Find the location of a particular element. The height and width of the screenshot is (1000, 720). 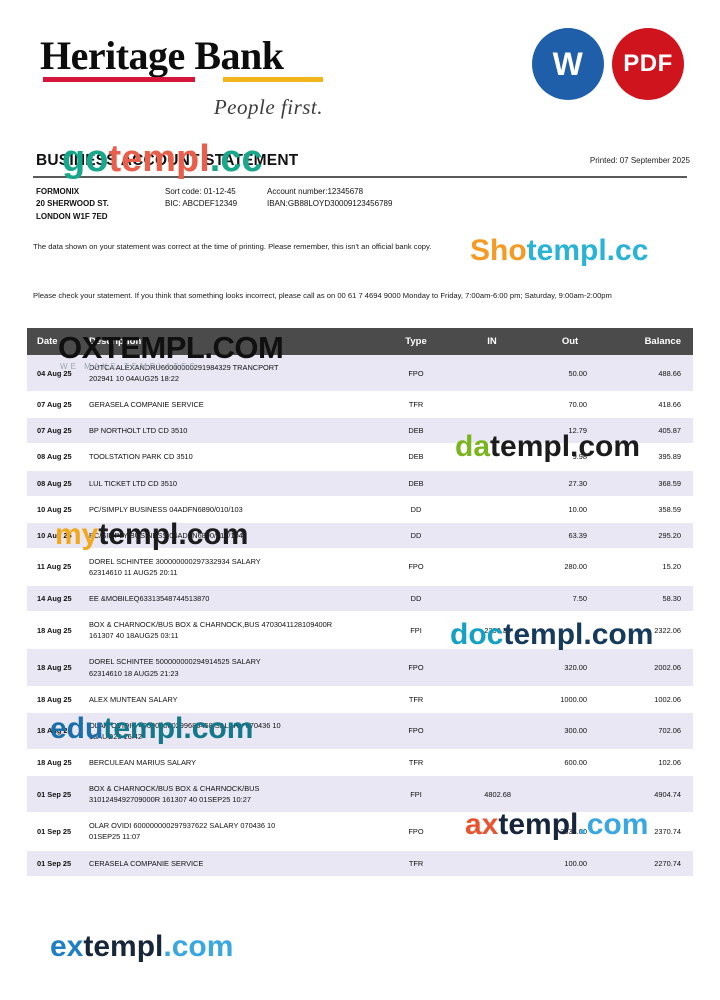

watermark-extempl-part2: templ is located at coordinates (123, 946).